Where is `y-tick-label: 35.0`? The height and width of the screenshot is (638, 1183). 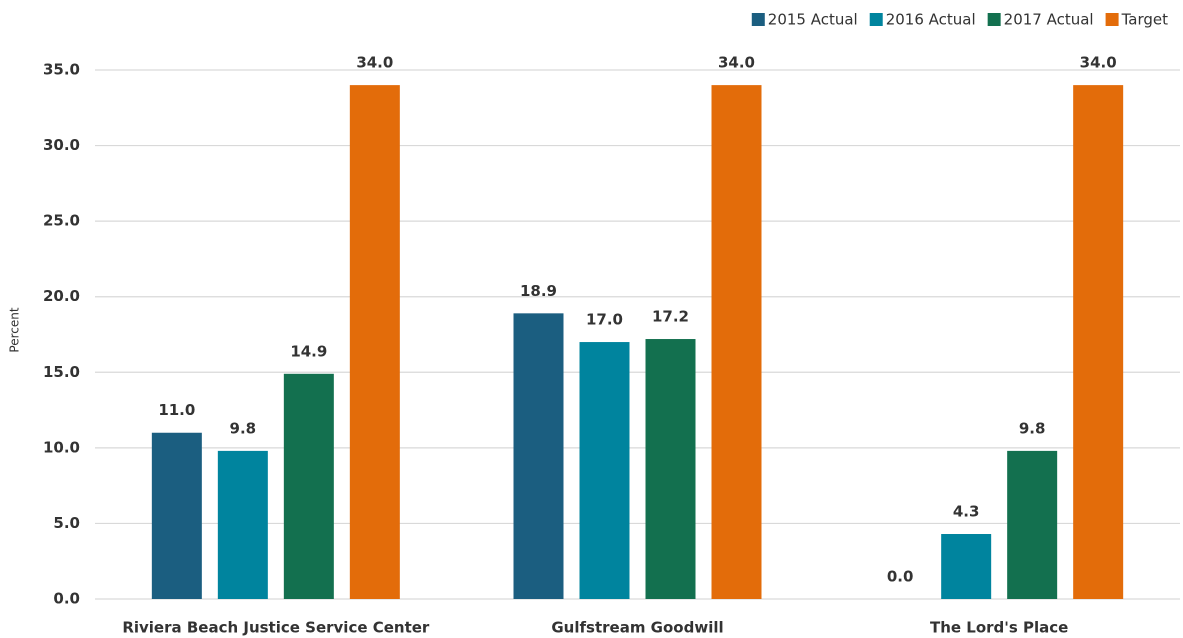 y-tick-label: 35.0 is located at coordinates (61, 70).